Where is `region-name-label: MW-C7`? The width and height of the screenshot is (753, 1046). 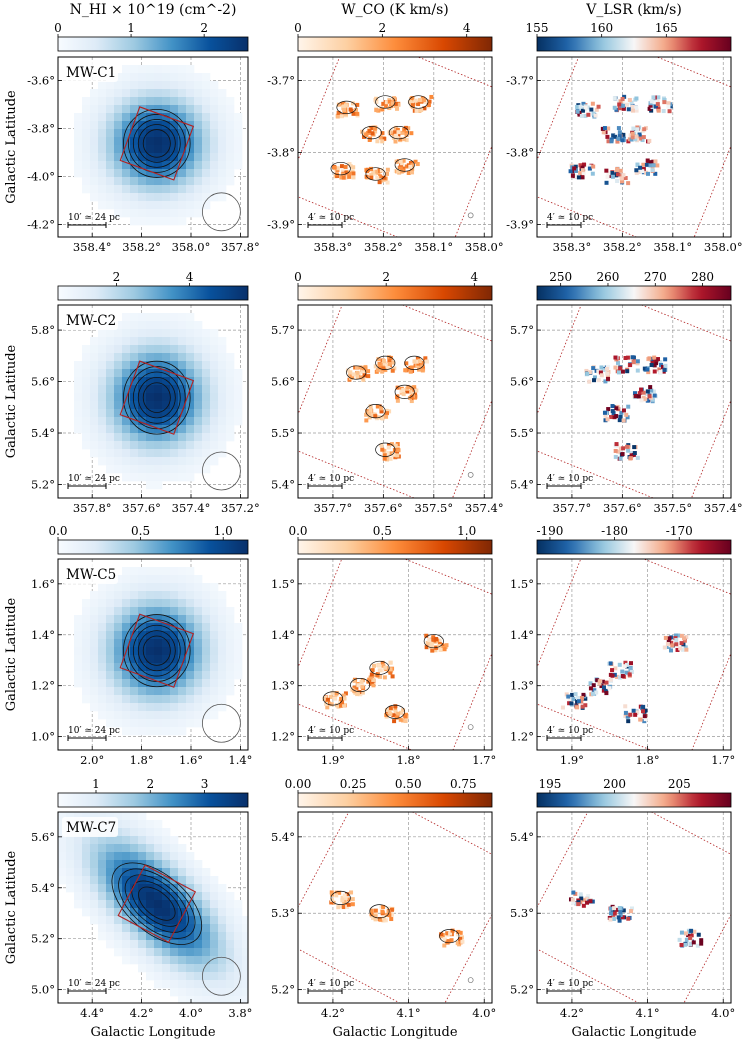 region-name-label: MW-C7 is located at coordinates (91, 828).